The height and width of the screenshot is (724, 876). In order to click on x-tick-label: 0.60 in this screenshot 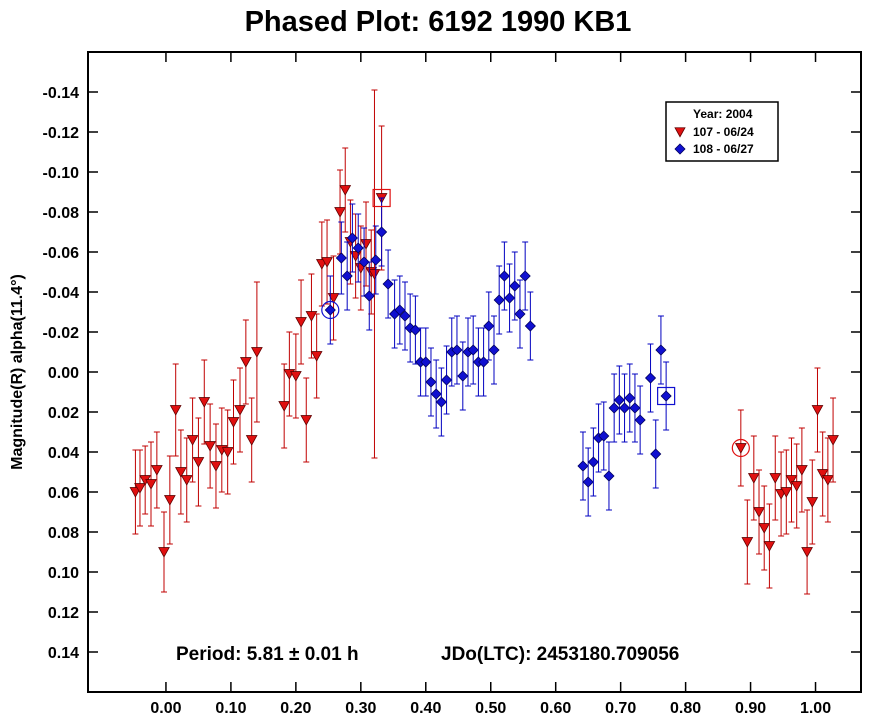, I will do `click(555, 708)`.